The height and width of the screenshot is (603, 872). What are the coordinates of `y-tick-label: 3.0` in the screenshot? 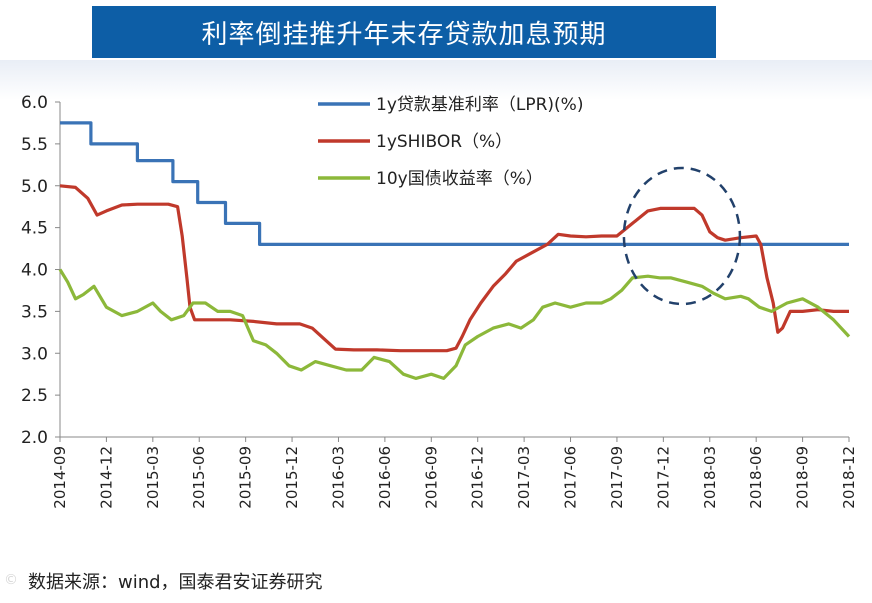 It's located at (34, 354).